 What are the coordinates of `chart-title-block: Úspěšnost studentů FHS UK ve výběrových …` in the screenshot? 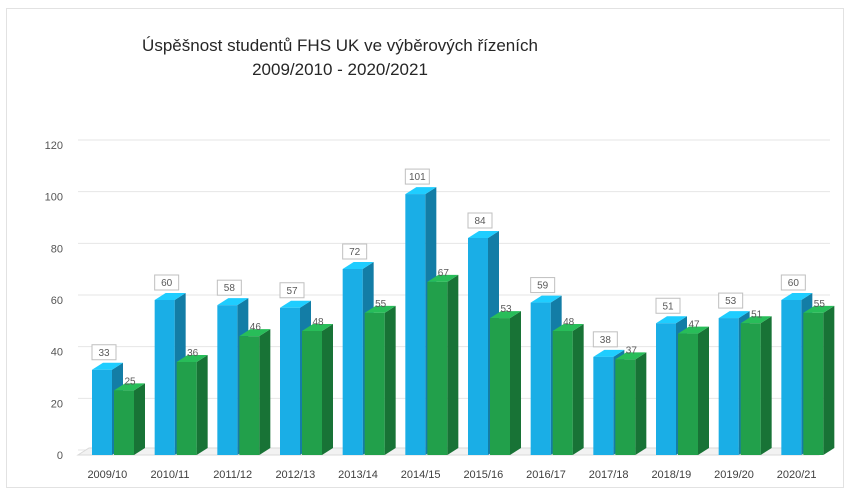 It's located at (340, 58).